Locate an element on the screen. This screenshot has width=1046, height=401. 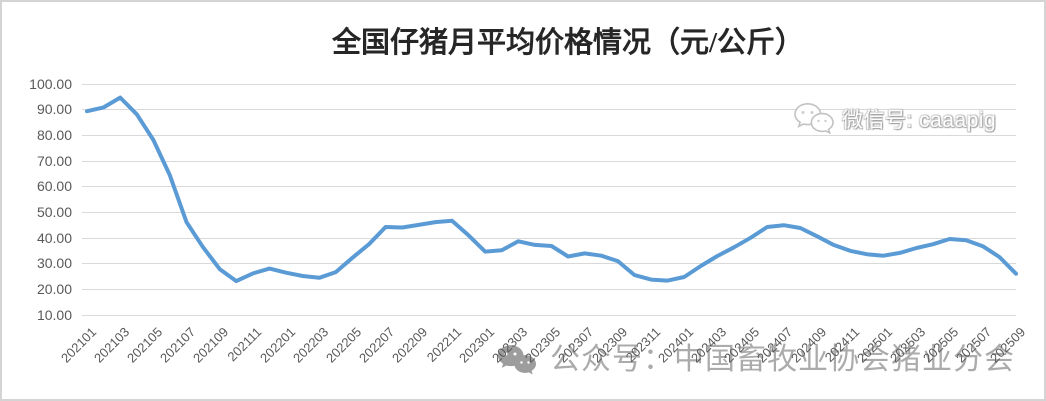
y-axis-tick-label: 40.00 is located at coordinates (54, 237).